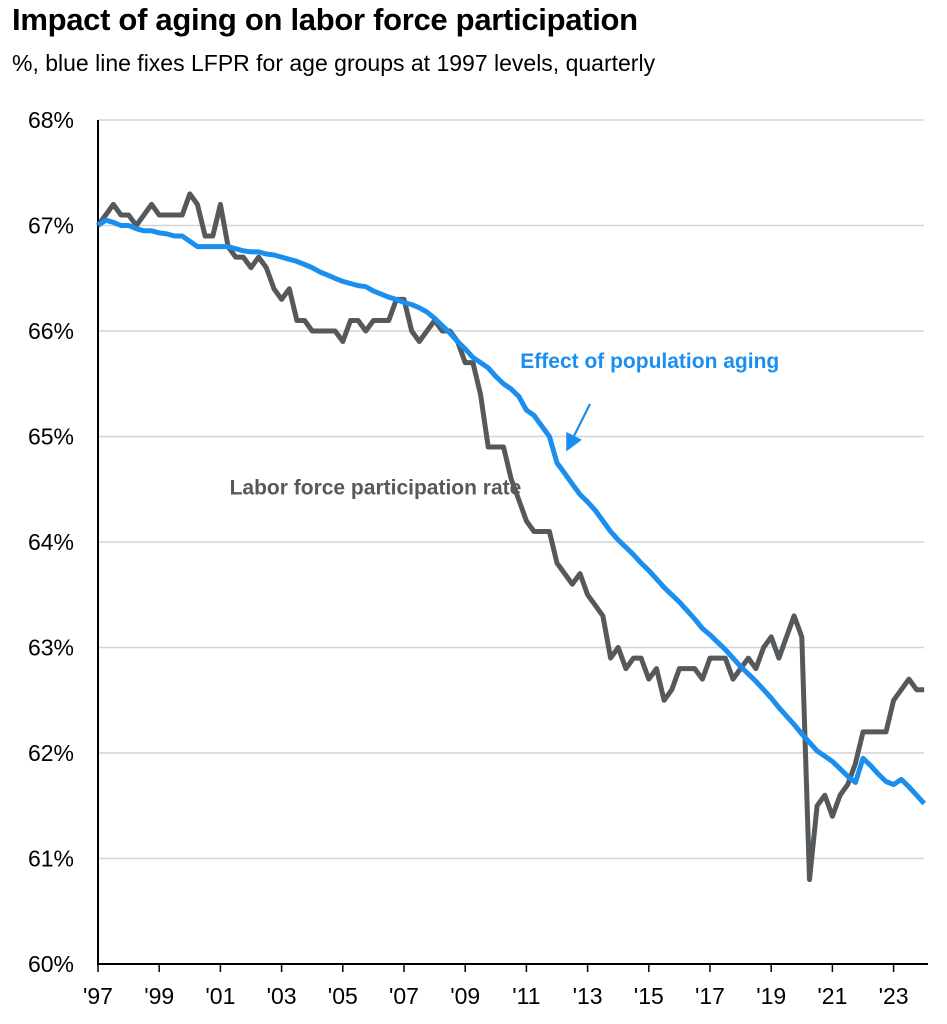 The width and height of the screenshot is (947, 1024). What do you see at coordinates (578, 427) in the screenshot?
I see `annotation-arrow` at bounding box center [578, 427].